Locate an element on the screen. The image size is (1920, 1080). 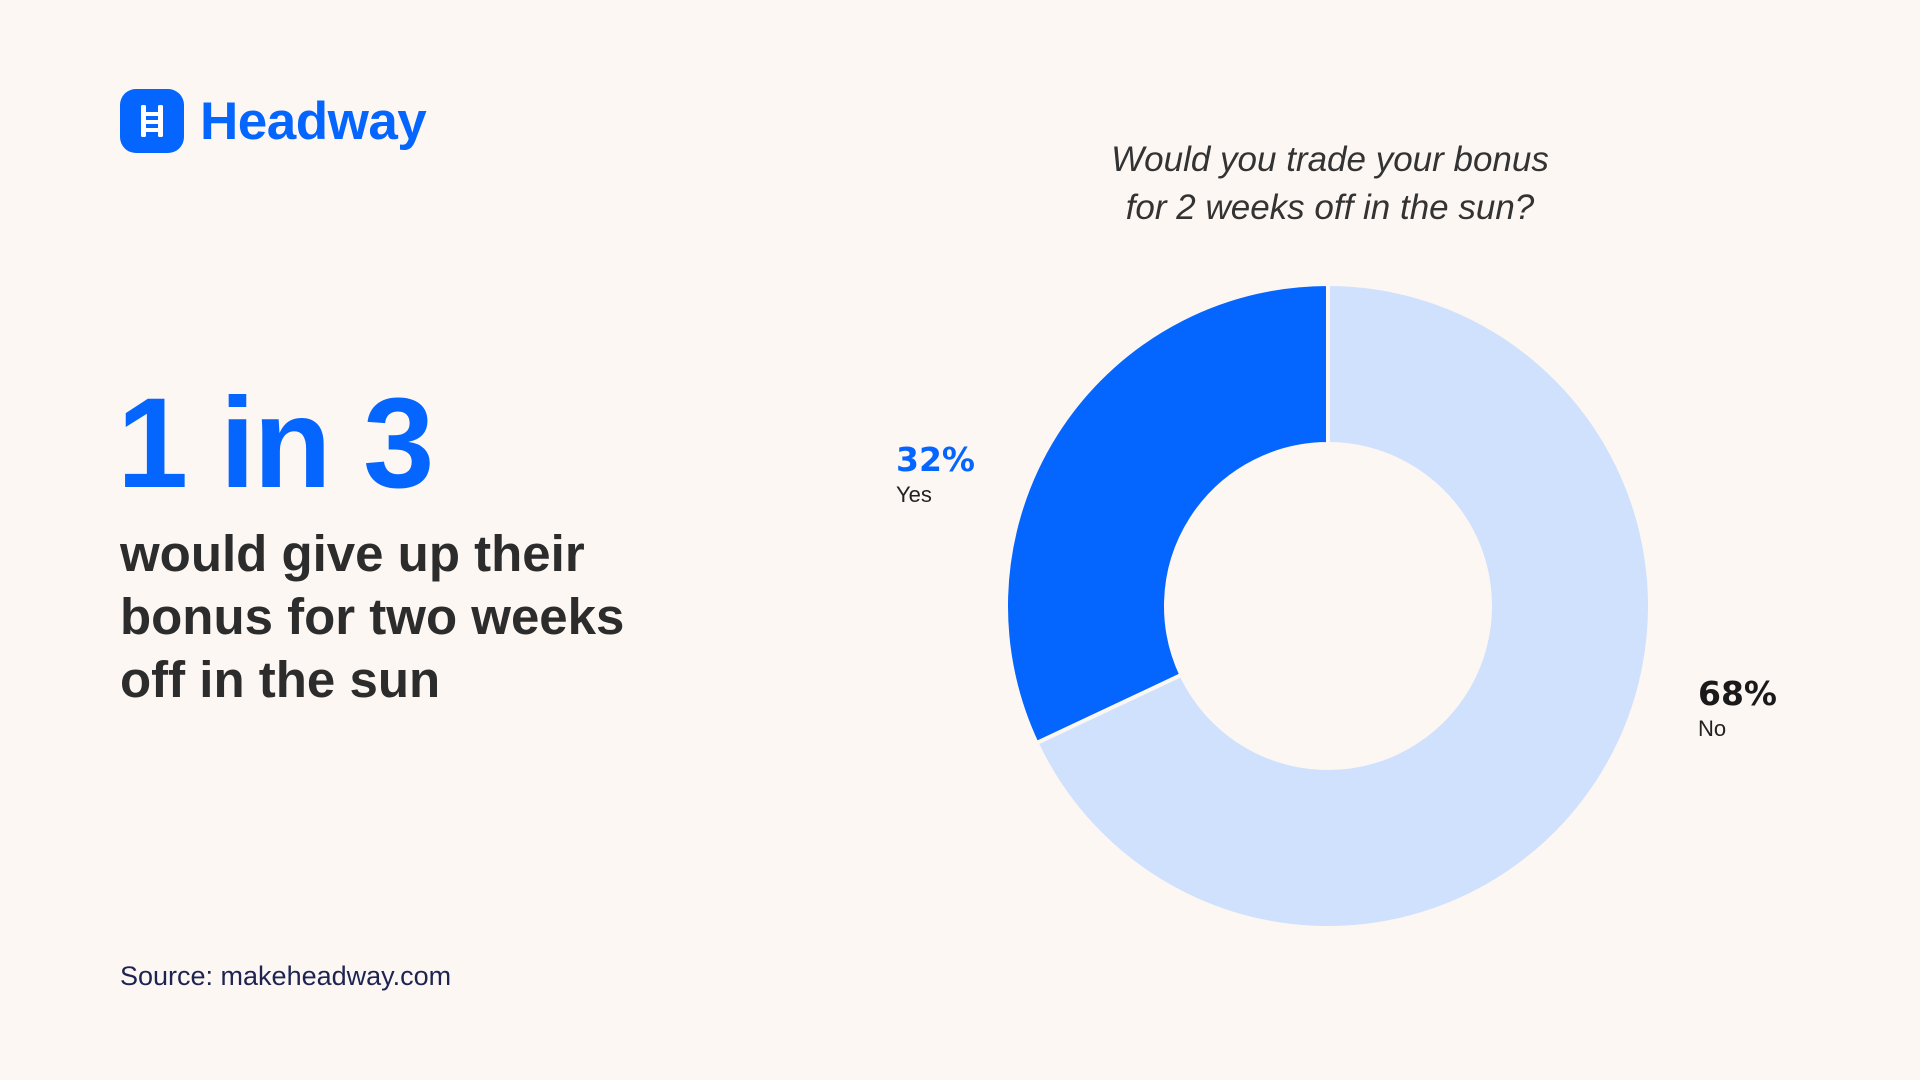
donut-slice-yes is located at coordinates (1167, 514).